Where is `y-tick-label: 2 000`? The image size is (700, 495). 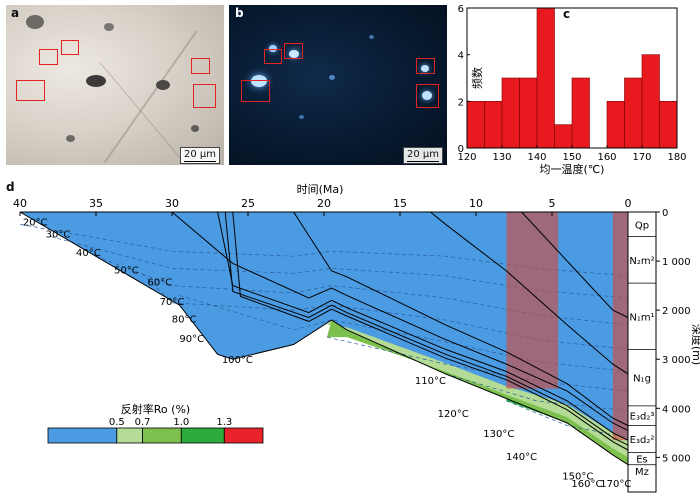 y-tick-label: 2 000 is located at coordinates (676, 311).